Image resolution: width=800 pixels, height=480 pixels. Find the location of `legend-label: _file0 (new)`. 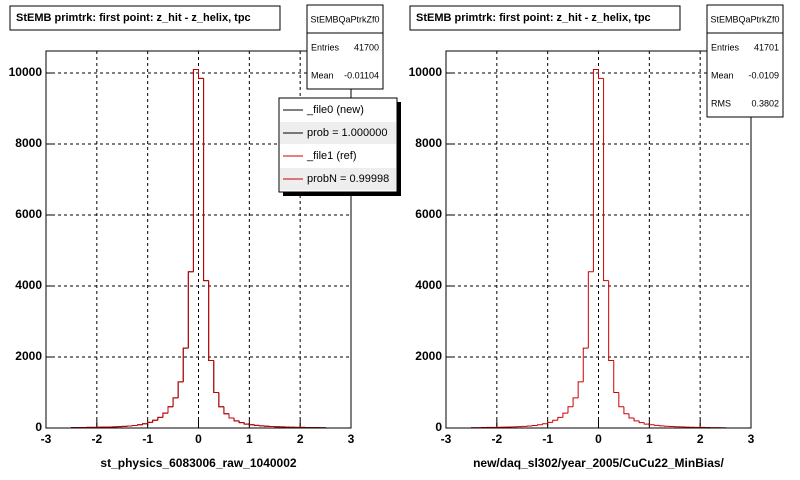

legend-label: _file0 (new) is located at coordinates (335, 110).